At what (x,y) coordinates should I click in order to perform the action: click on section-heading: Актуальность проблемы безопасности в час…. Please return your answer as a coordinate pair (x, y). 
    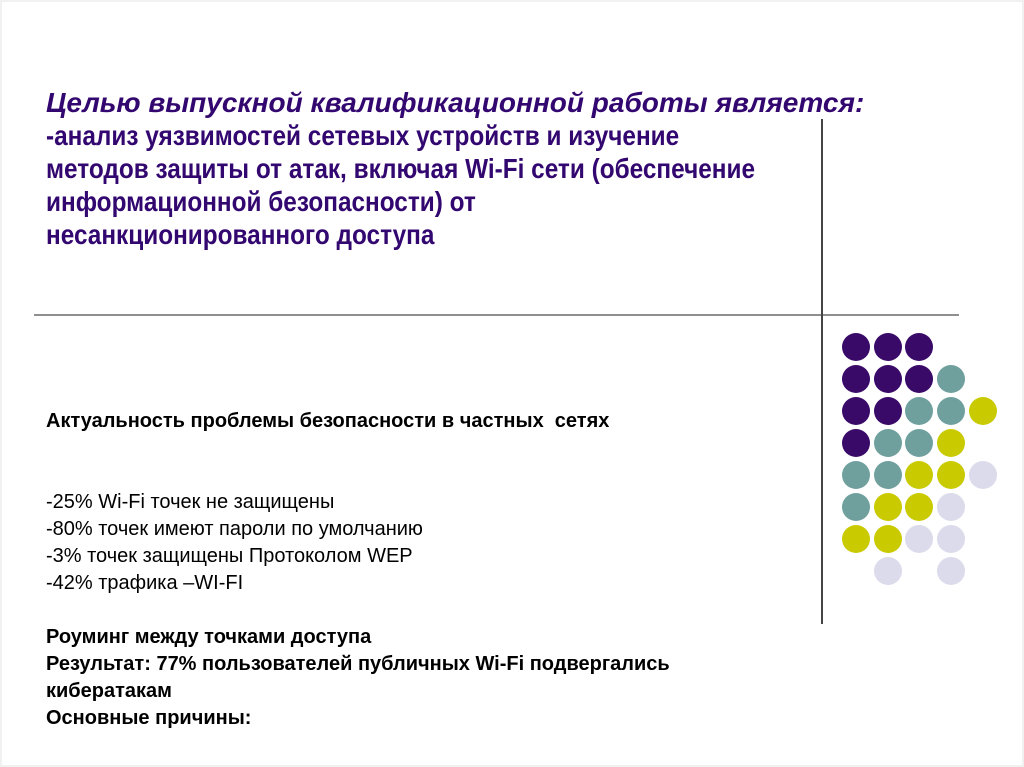
    Looking at the image, I should click on (328, 421).